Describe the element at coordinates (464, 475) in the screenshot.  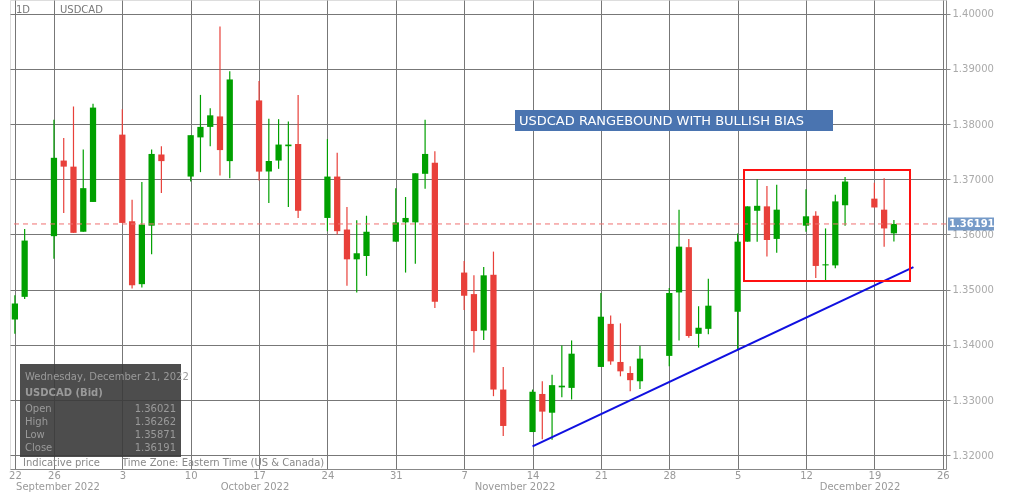
I see `x-tick-label: 7` at that location.